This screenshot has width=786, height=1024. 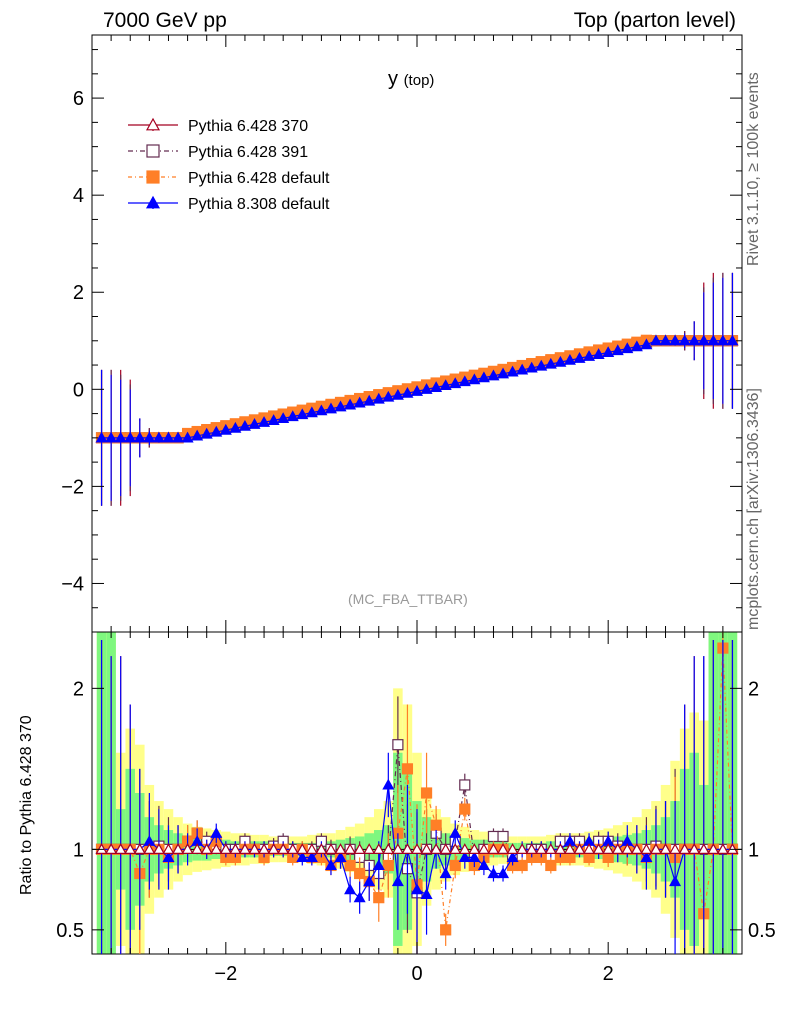 I want to click on x-tick-label: 2, so click(x=608, y=974).